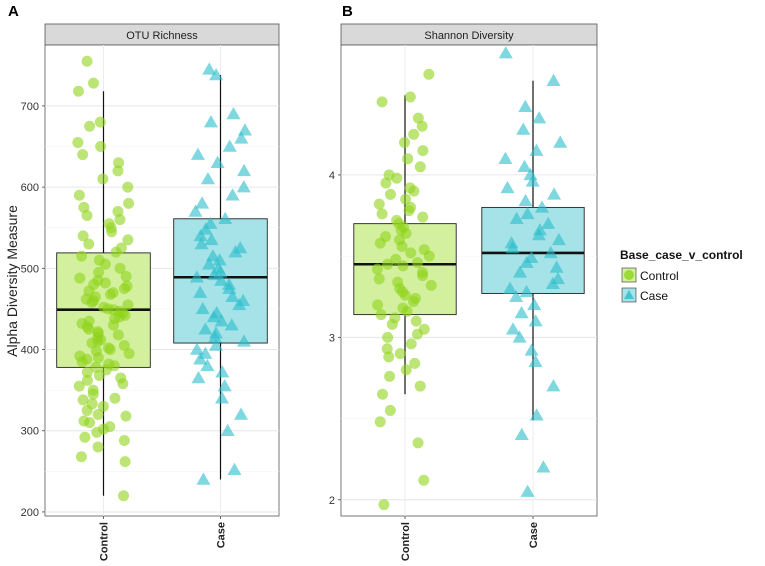 The image size is (765, 566). Describe the element at coordinates (30, 351) in the screenshot. I see `y-tick-label-otu-richness: 400` at that location.